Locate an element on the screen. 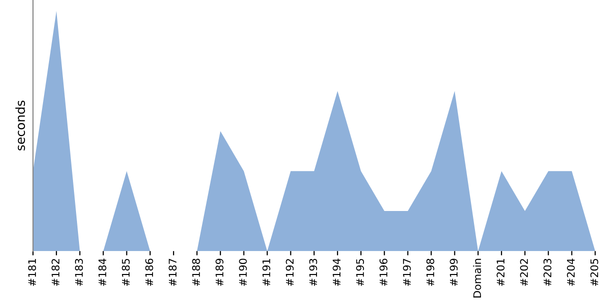 The image size is (600, 300). x-tick-label: #203 is located at coordinates (547, 272).